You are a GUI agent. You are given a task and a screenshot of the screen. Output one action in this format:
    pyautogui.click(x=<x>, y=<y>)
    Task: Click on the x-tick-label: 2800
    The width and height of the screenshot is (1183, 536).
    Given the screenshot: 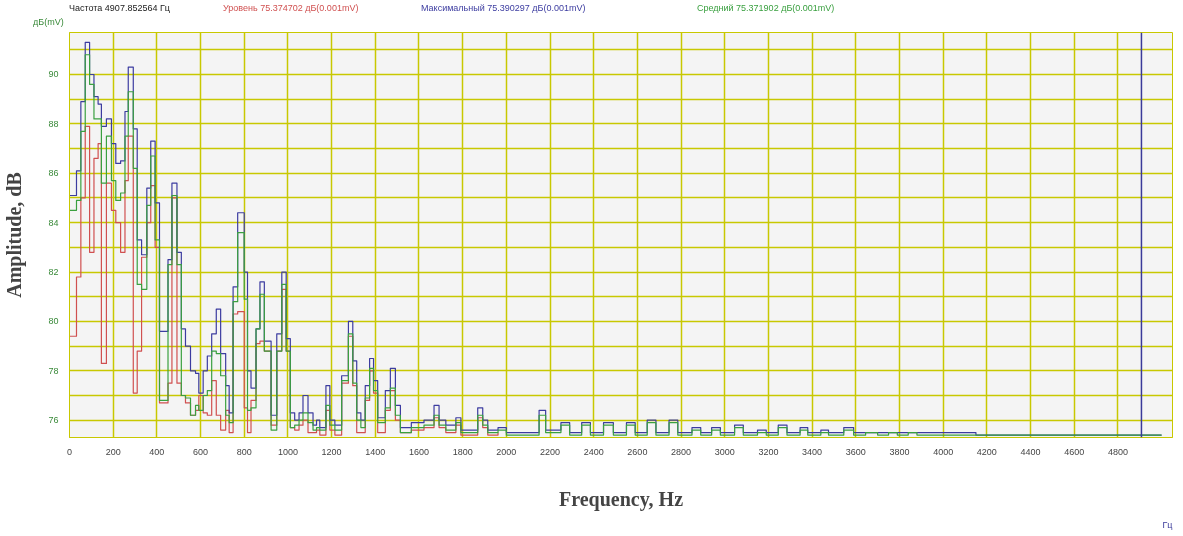 What is the action you would take?
    pyautogui.click(x=681, y=451)
    